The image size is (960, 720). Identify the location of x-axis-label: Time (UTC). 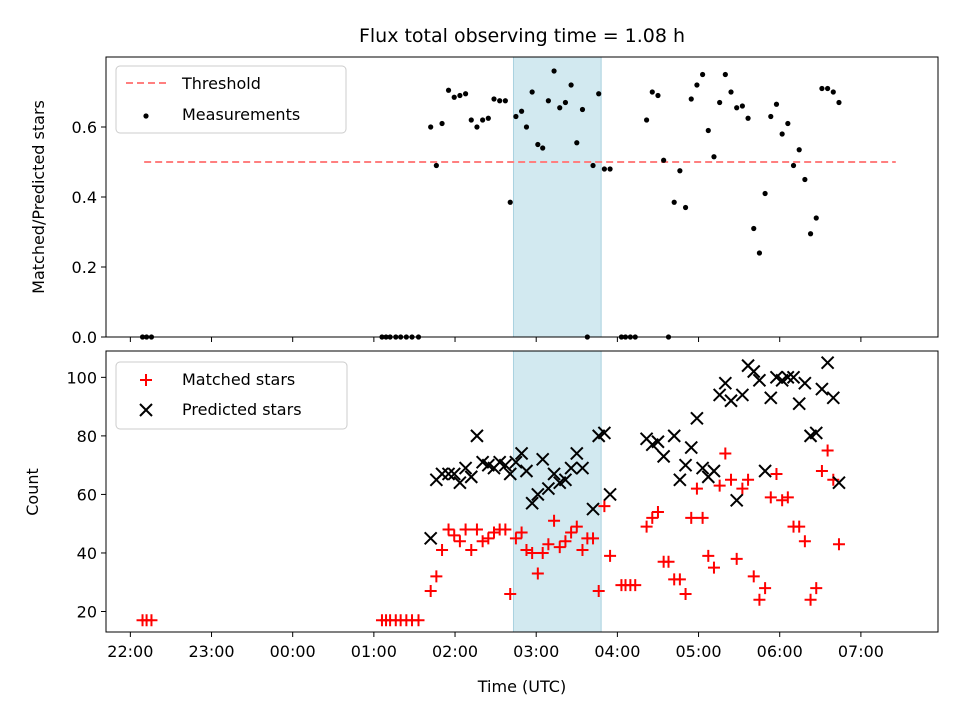
(521, 686).